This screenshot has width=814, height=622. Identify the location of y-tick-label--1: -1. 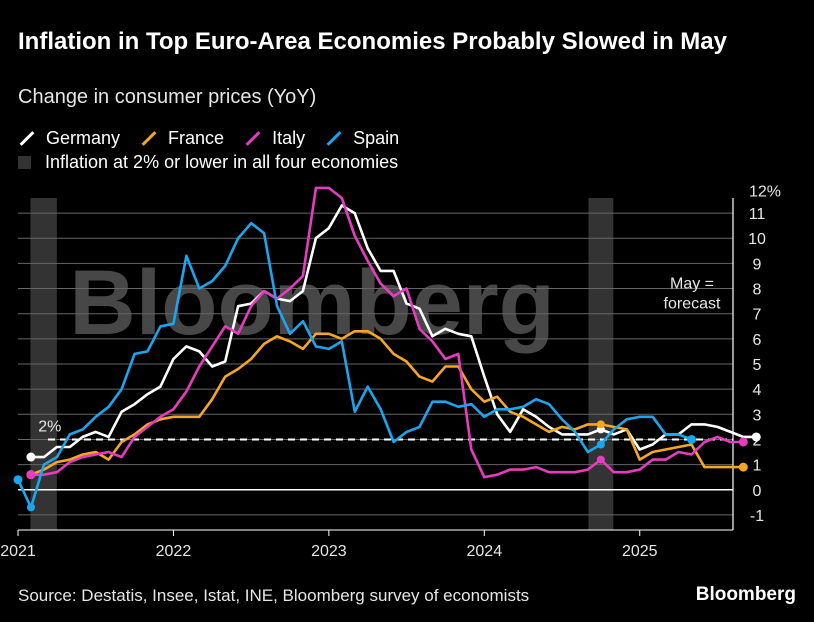
(757, 516).